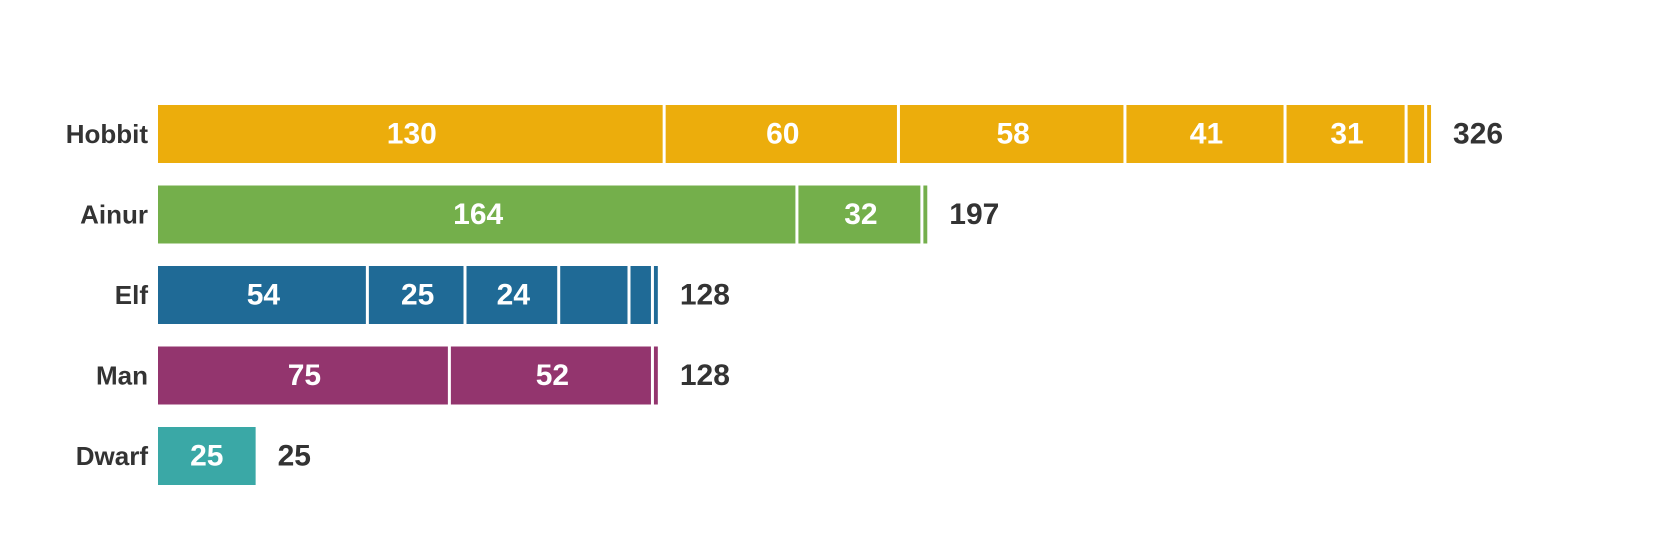  I want to click on category-label-elf: Elf, so click(132, 295).